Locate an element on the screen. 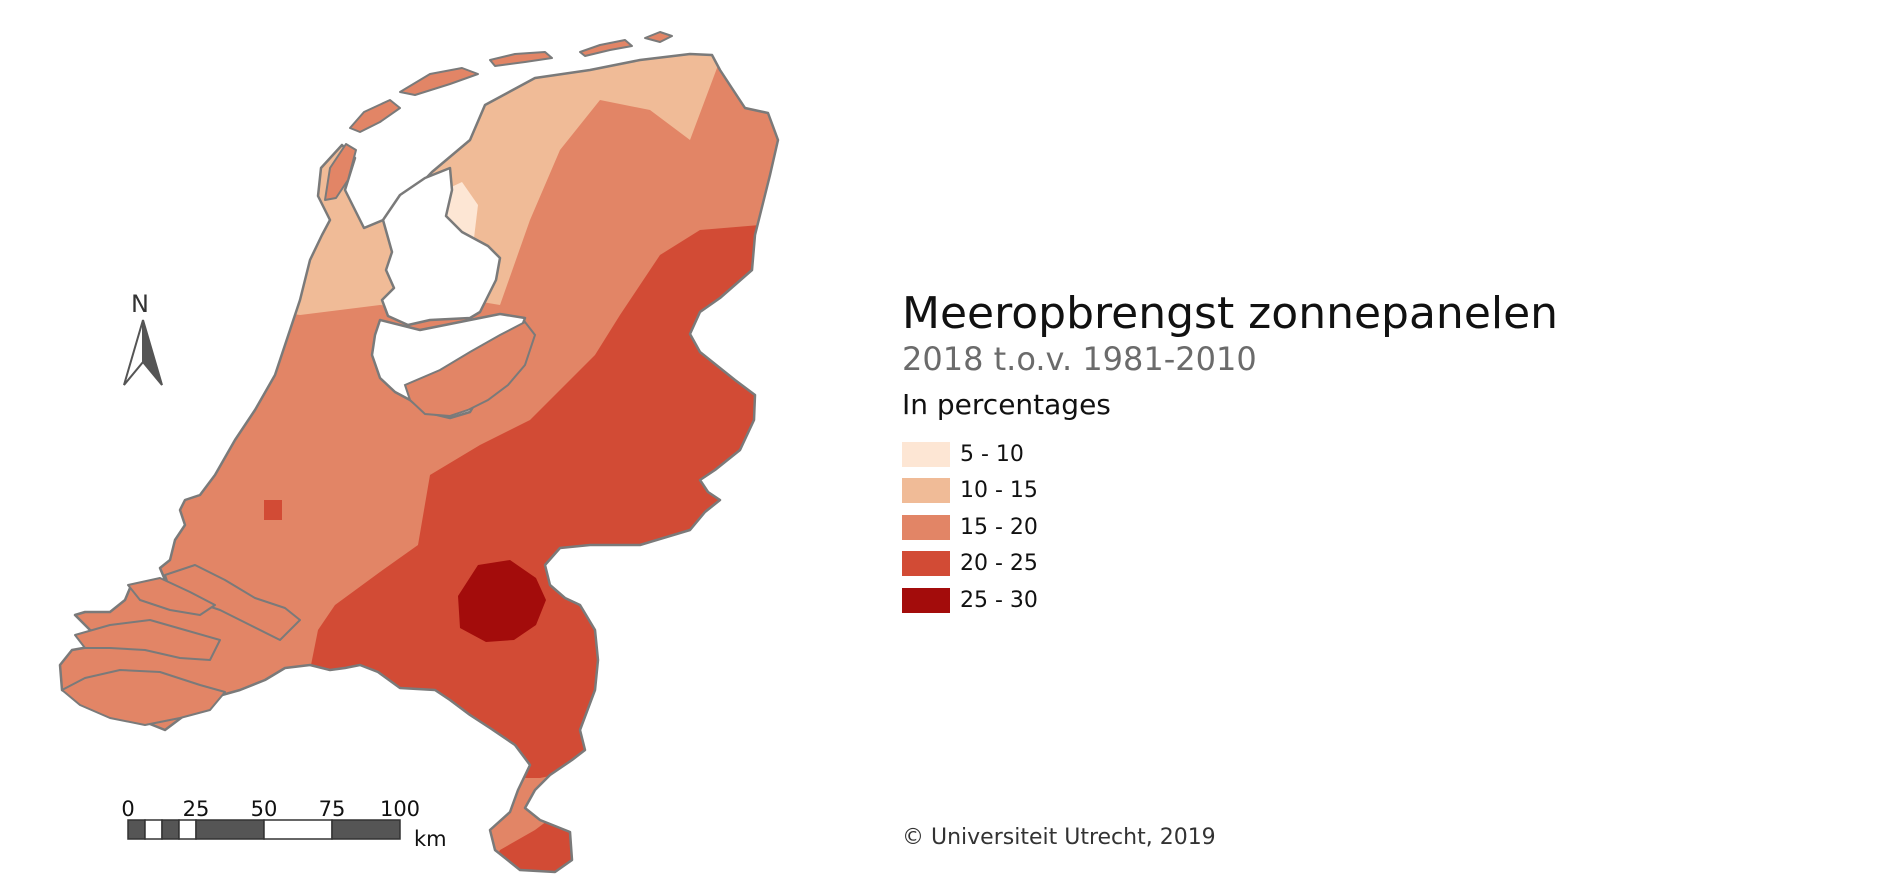 The width and height of the screenshot is (1882, 890). map-subtitle: 2018 t.o.v. 1981-2010 is located at coordinates (1079, 359).